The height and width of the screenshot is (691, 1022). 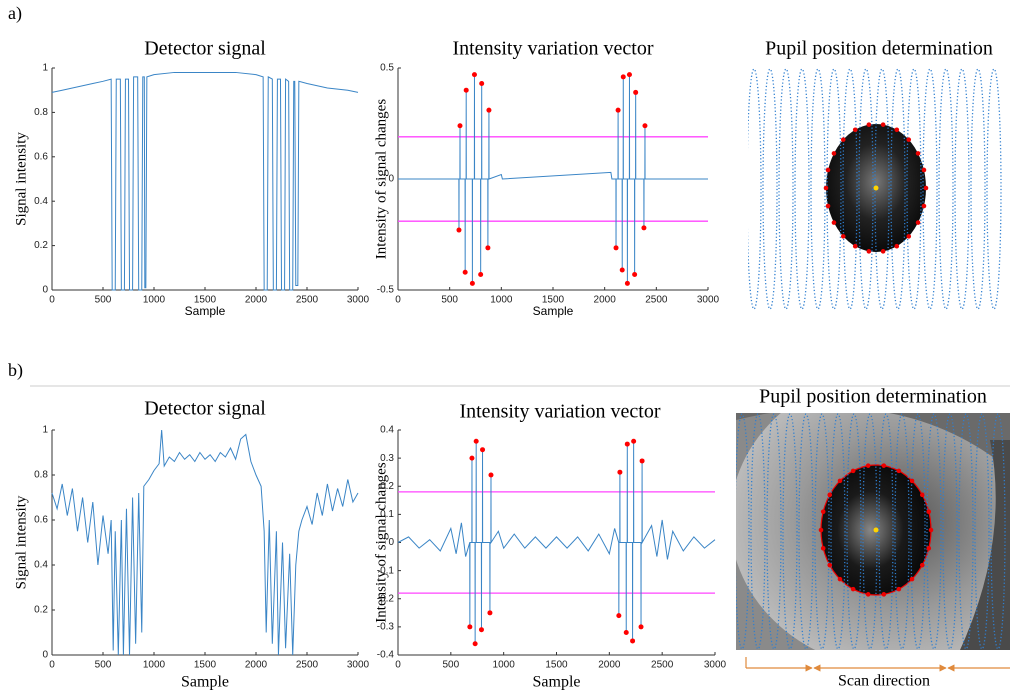 I want to click on scan-caption: Scan direction, so click(x=884, y=681).